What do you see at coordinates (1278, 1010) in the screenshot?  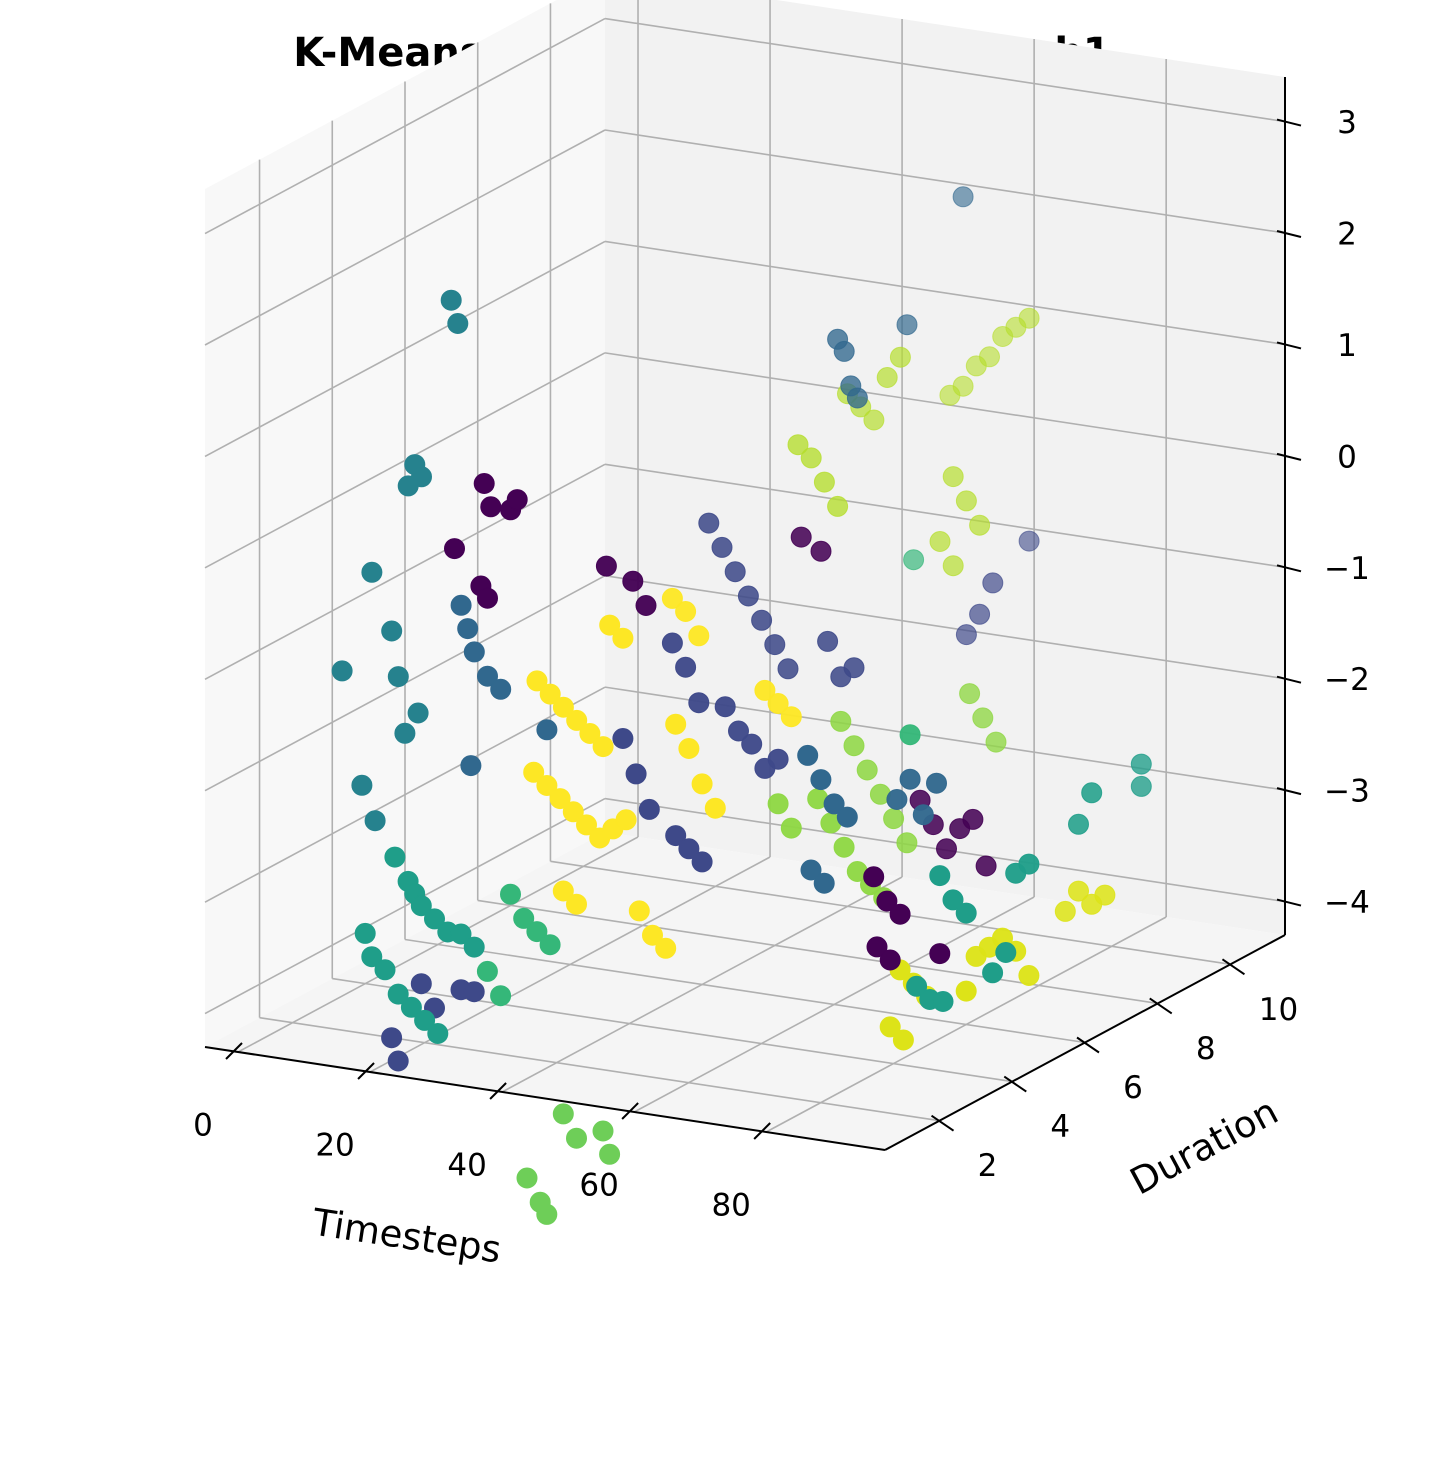 I see `y-tick-label: 10` at bounding box center [1278, 1010].